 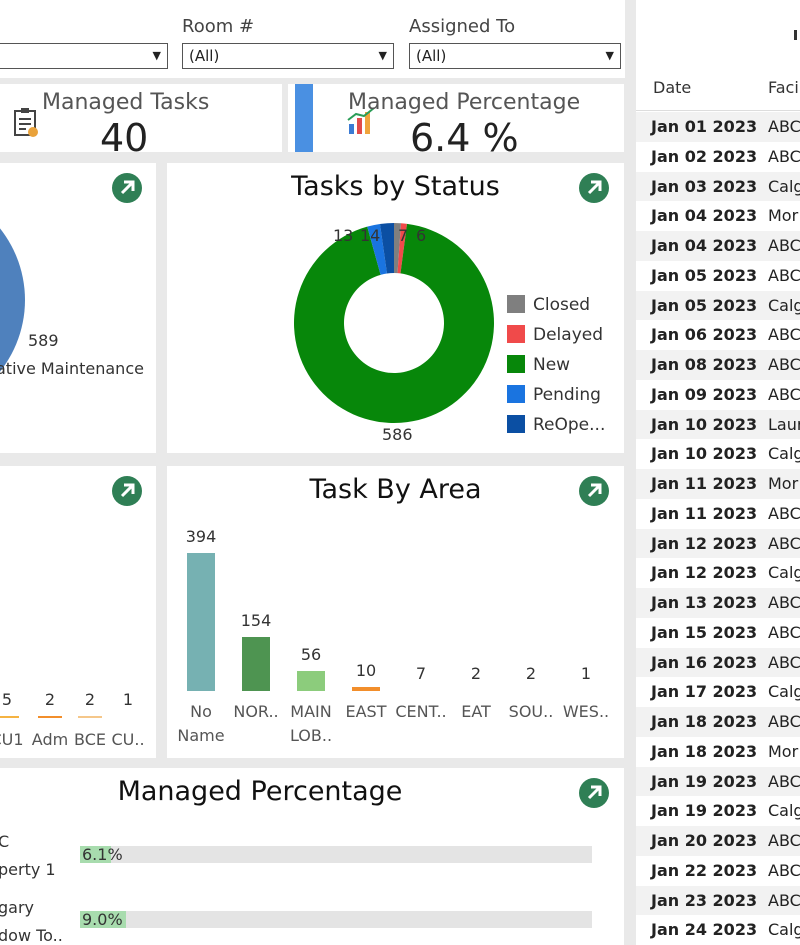 What do you see at coordinates (312, 39) in the screenshot?
I see `filter-bar: ▼ Room # (All) ▼ Assigned To (All) ▼` at bounding box center [312, 39].